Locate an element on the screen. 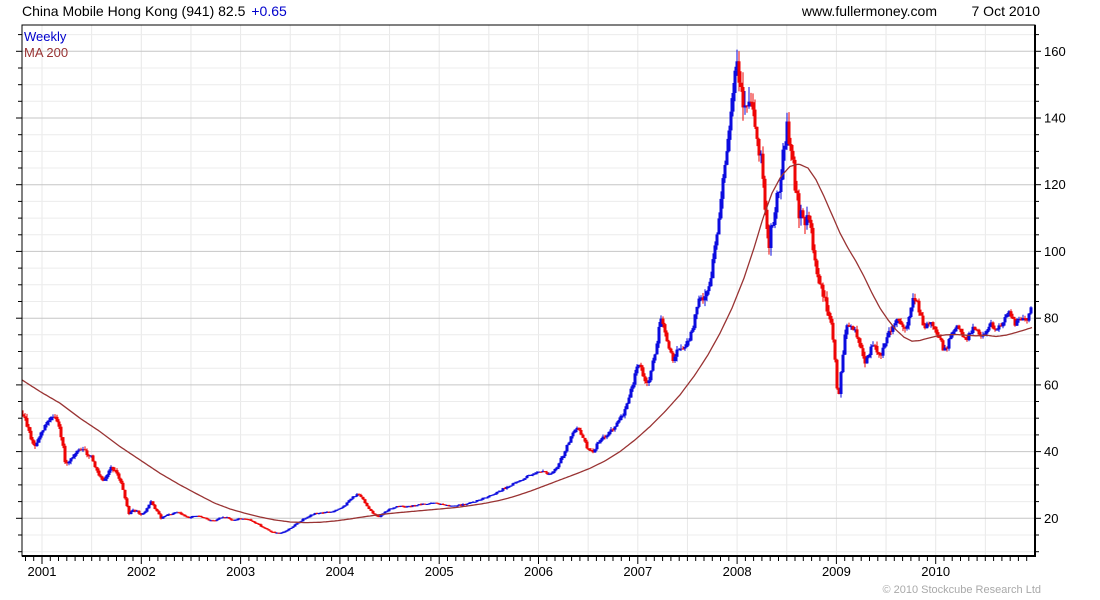  svg-text: 2005 is located at coordinates (439, 571).